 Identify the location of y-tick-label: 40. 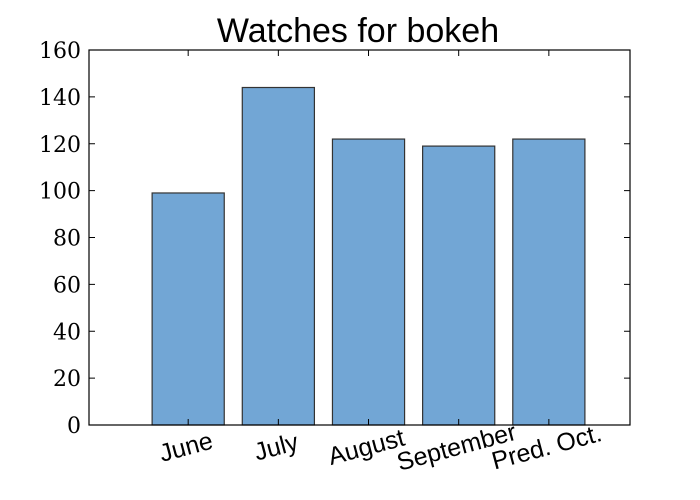
(67, 332).